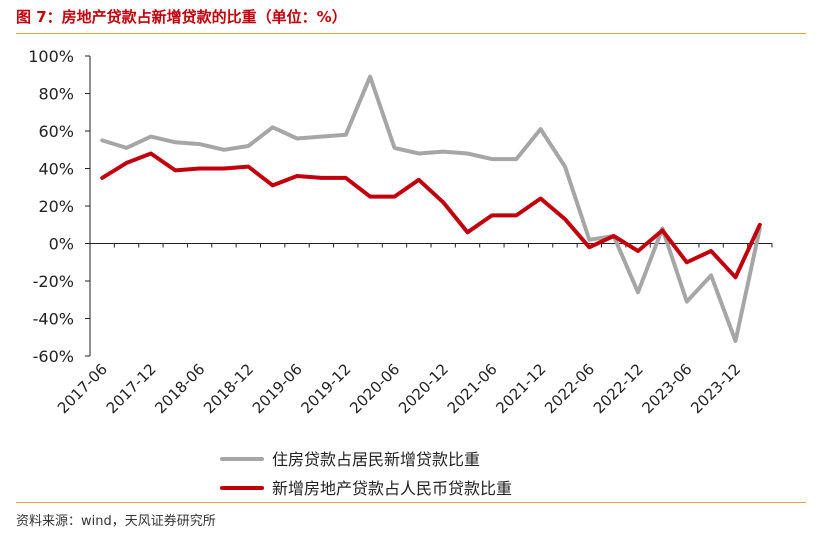 This screenshot has height=545, width=830. I want to click on x-tick-label: 2022-12, so click(618, 388).